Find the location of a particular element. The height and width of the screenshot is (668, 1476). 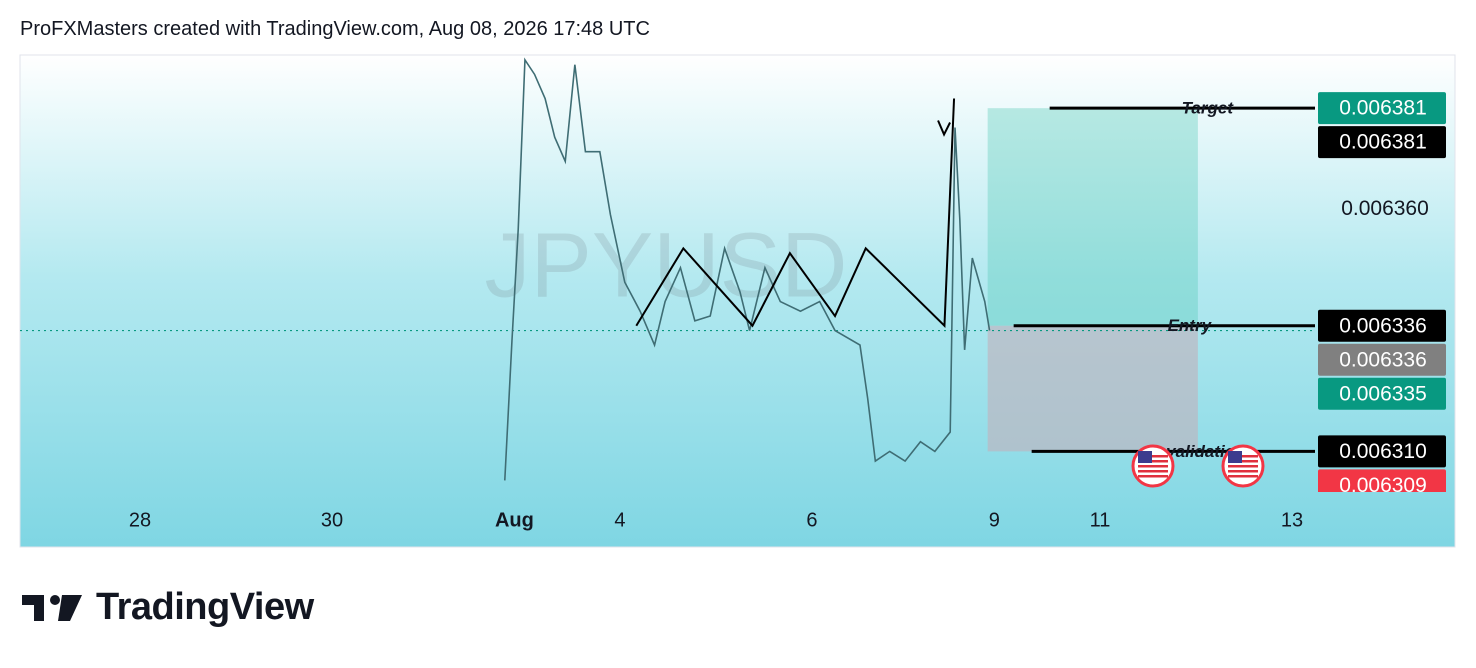

x-tick-label: 6 is located at coordinates (811, 520).